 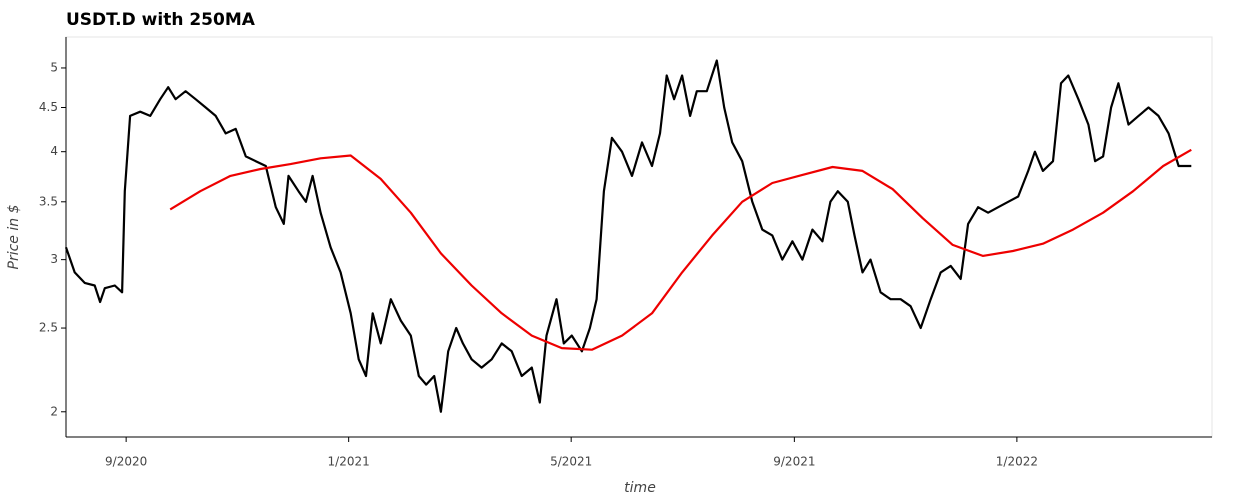 What do you see at coordinates (571, 462) in the screenshot?
I see `x-tick-label: 5/2021` at bounding box center [571, 462].